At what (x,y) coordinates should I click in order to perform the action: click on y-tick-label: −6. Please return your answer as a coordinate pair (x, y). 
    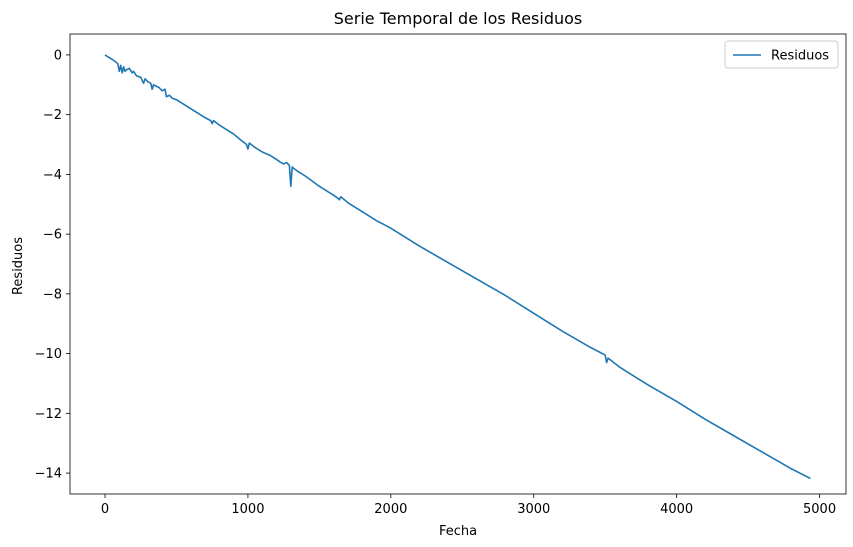
    Looking at the image, I should click on (52, 235).